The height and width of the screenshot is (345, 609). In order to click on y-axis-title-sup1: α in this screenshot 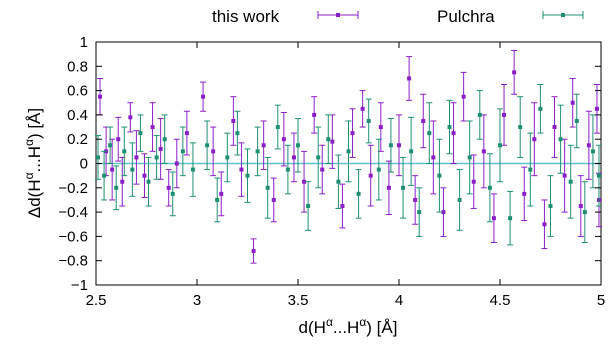, I will do `click(29, 175)`.